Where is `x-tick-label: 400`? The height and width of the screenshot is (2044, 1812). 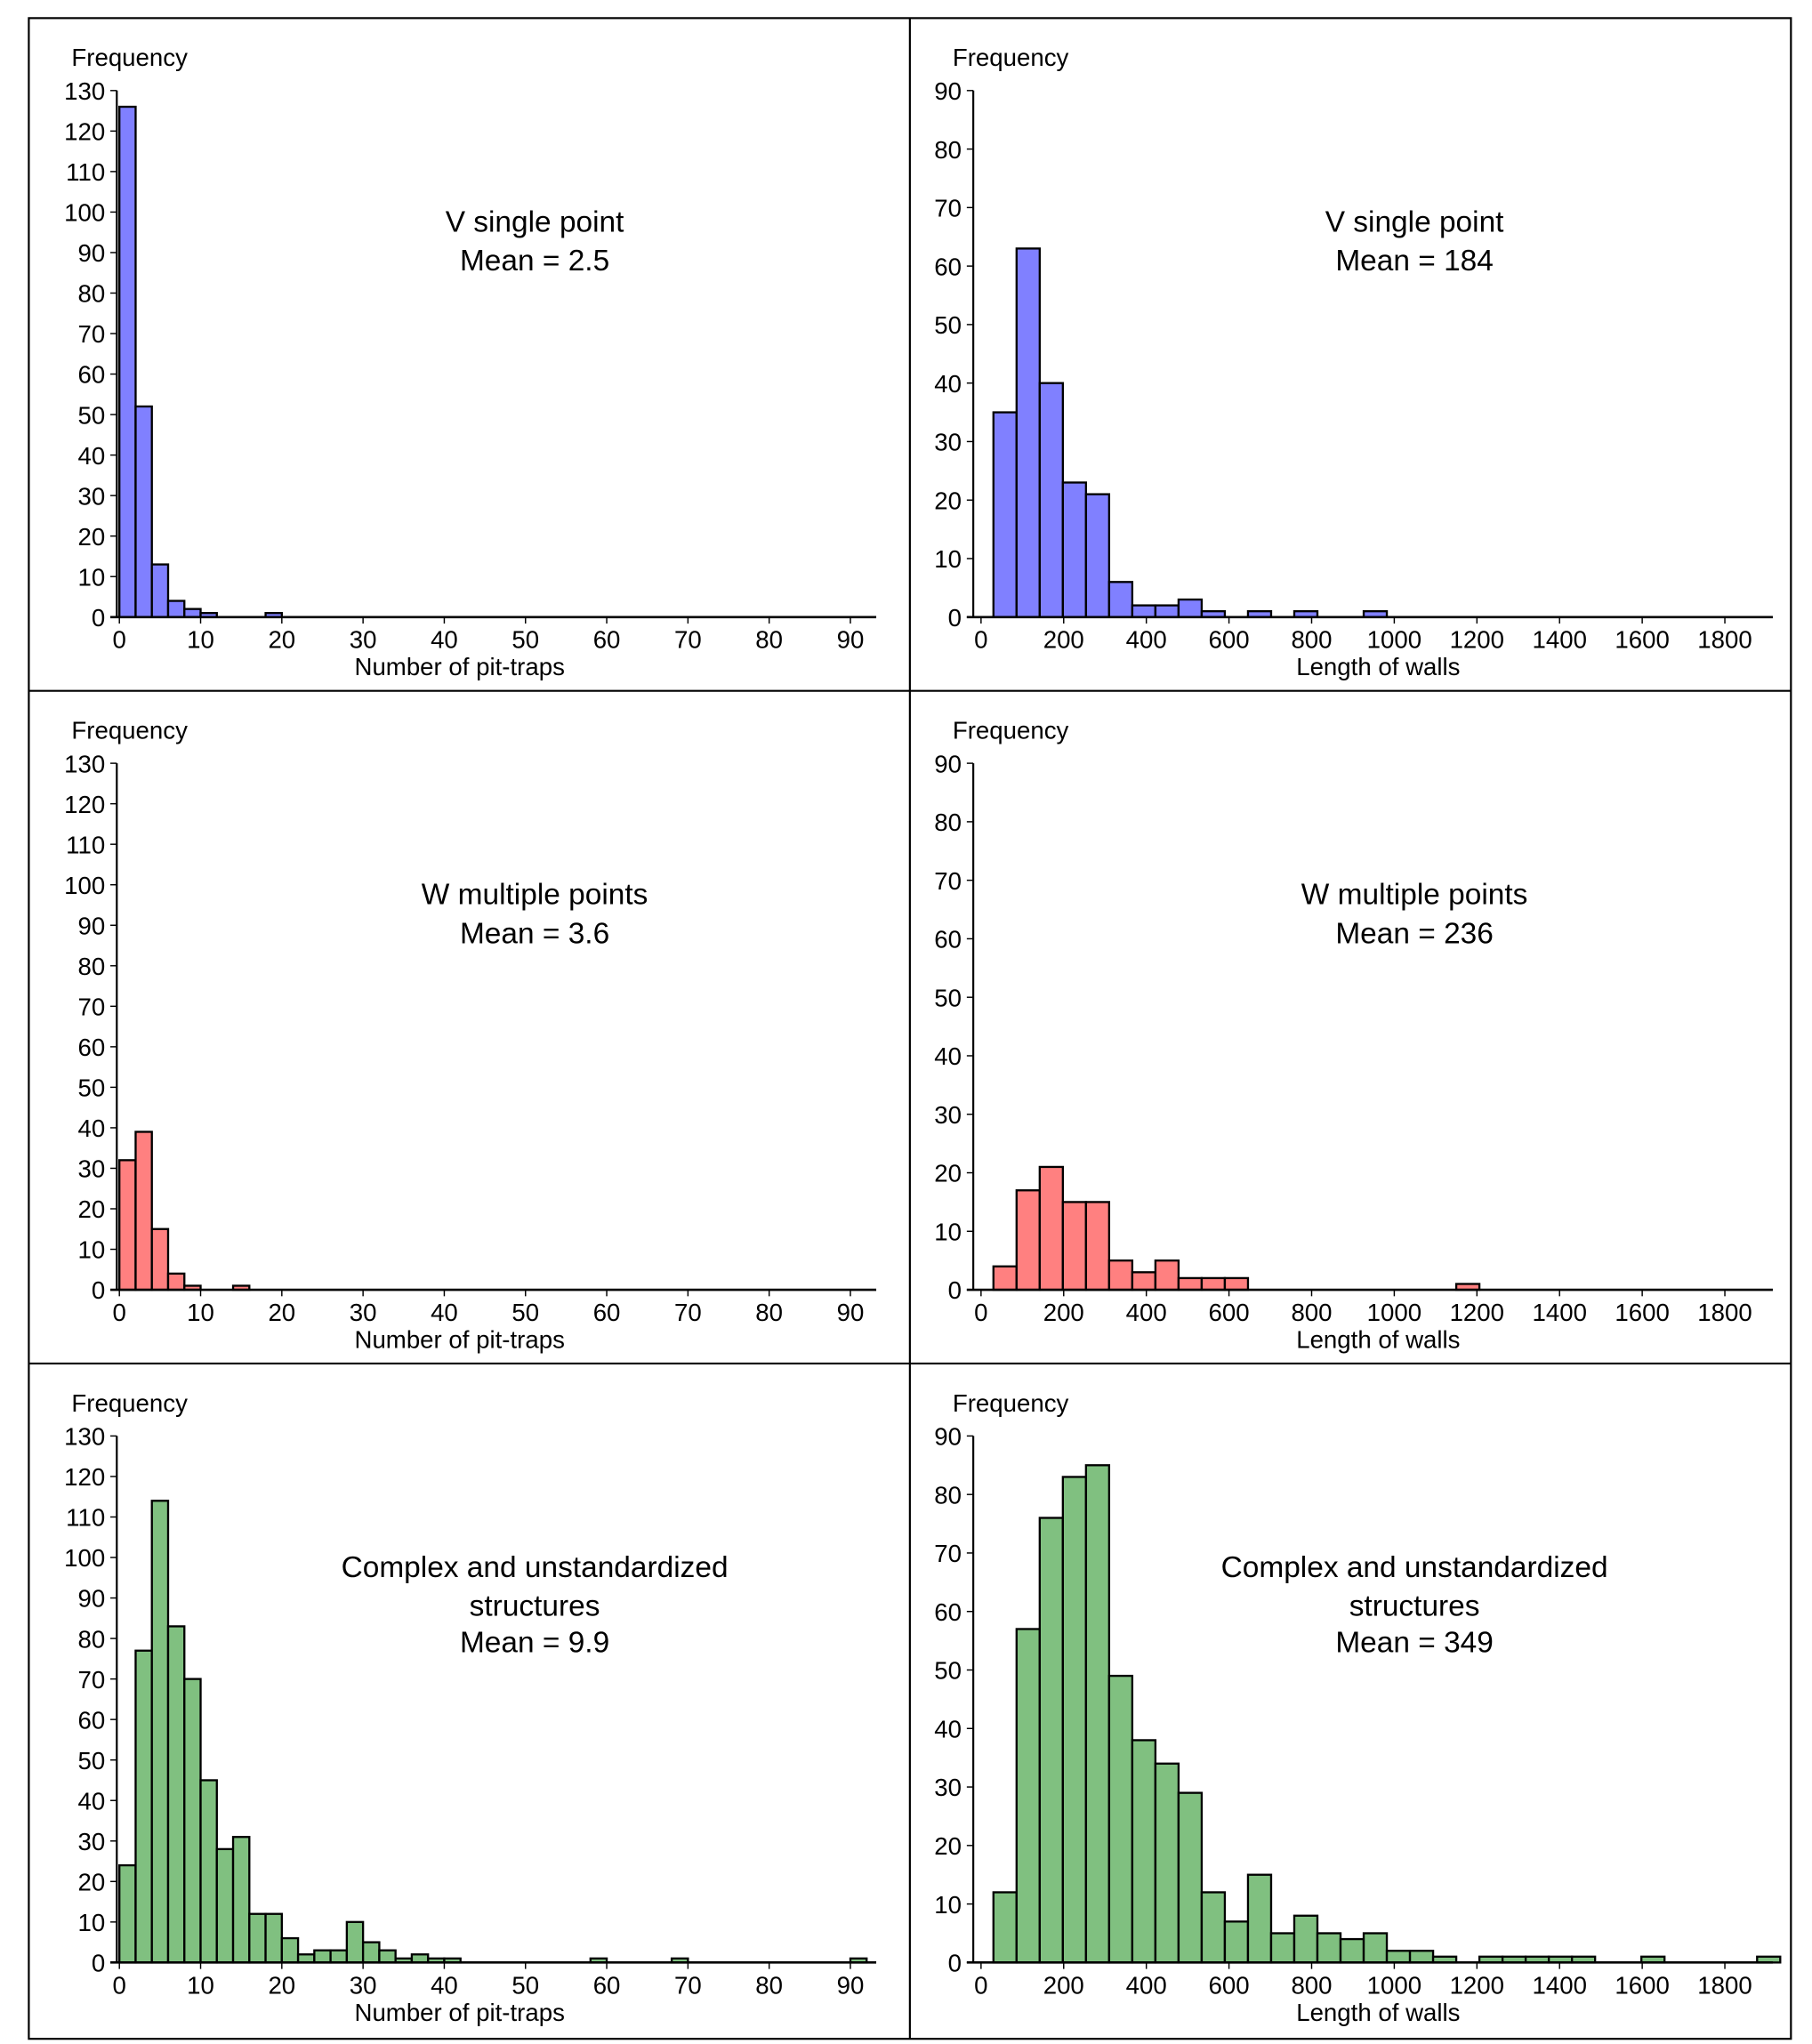
x-tick-label: 400 is located at coordinates (1146, 1312).